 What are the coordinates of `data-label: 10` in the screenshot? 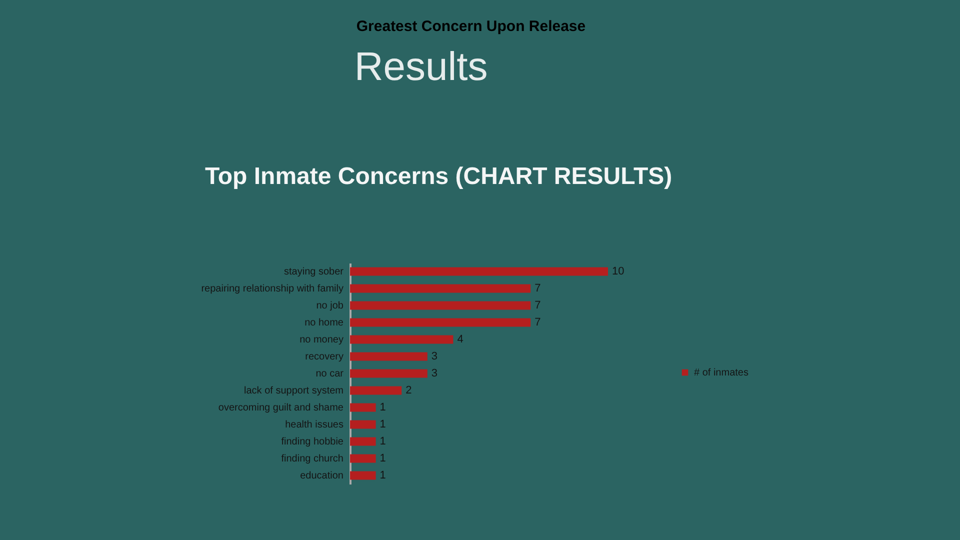 It's located at (618, 272).